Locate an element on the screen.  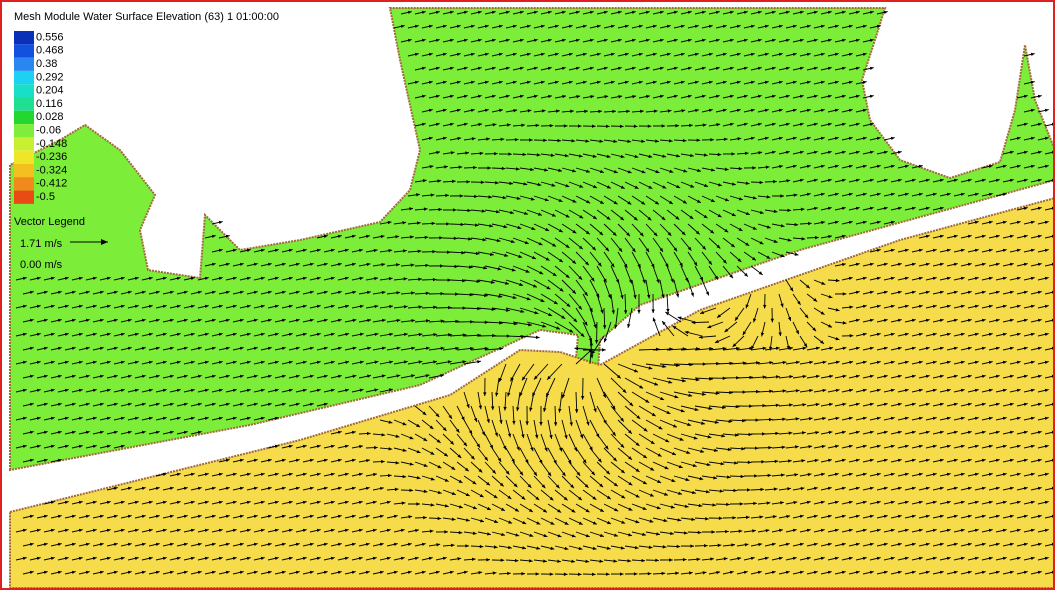
legend-label: 0.116 is located at coordinates (49, 104).